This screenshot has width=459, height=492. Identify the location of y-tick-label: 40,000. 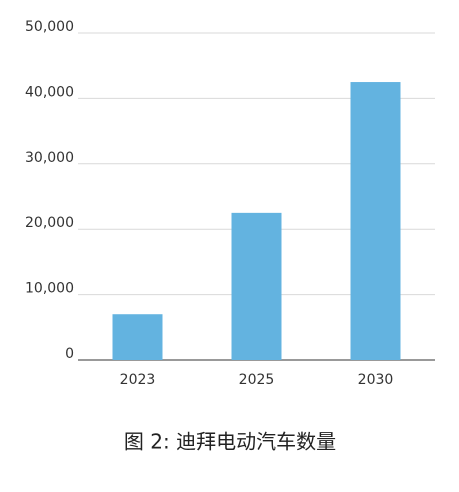
(49, 92).